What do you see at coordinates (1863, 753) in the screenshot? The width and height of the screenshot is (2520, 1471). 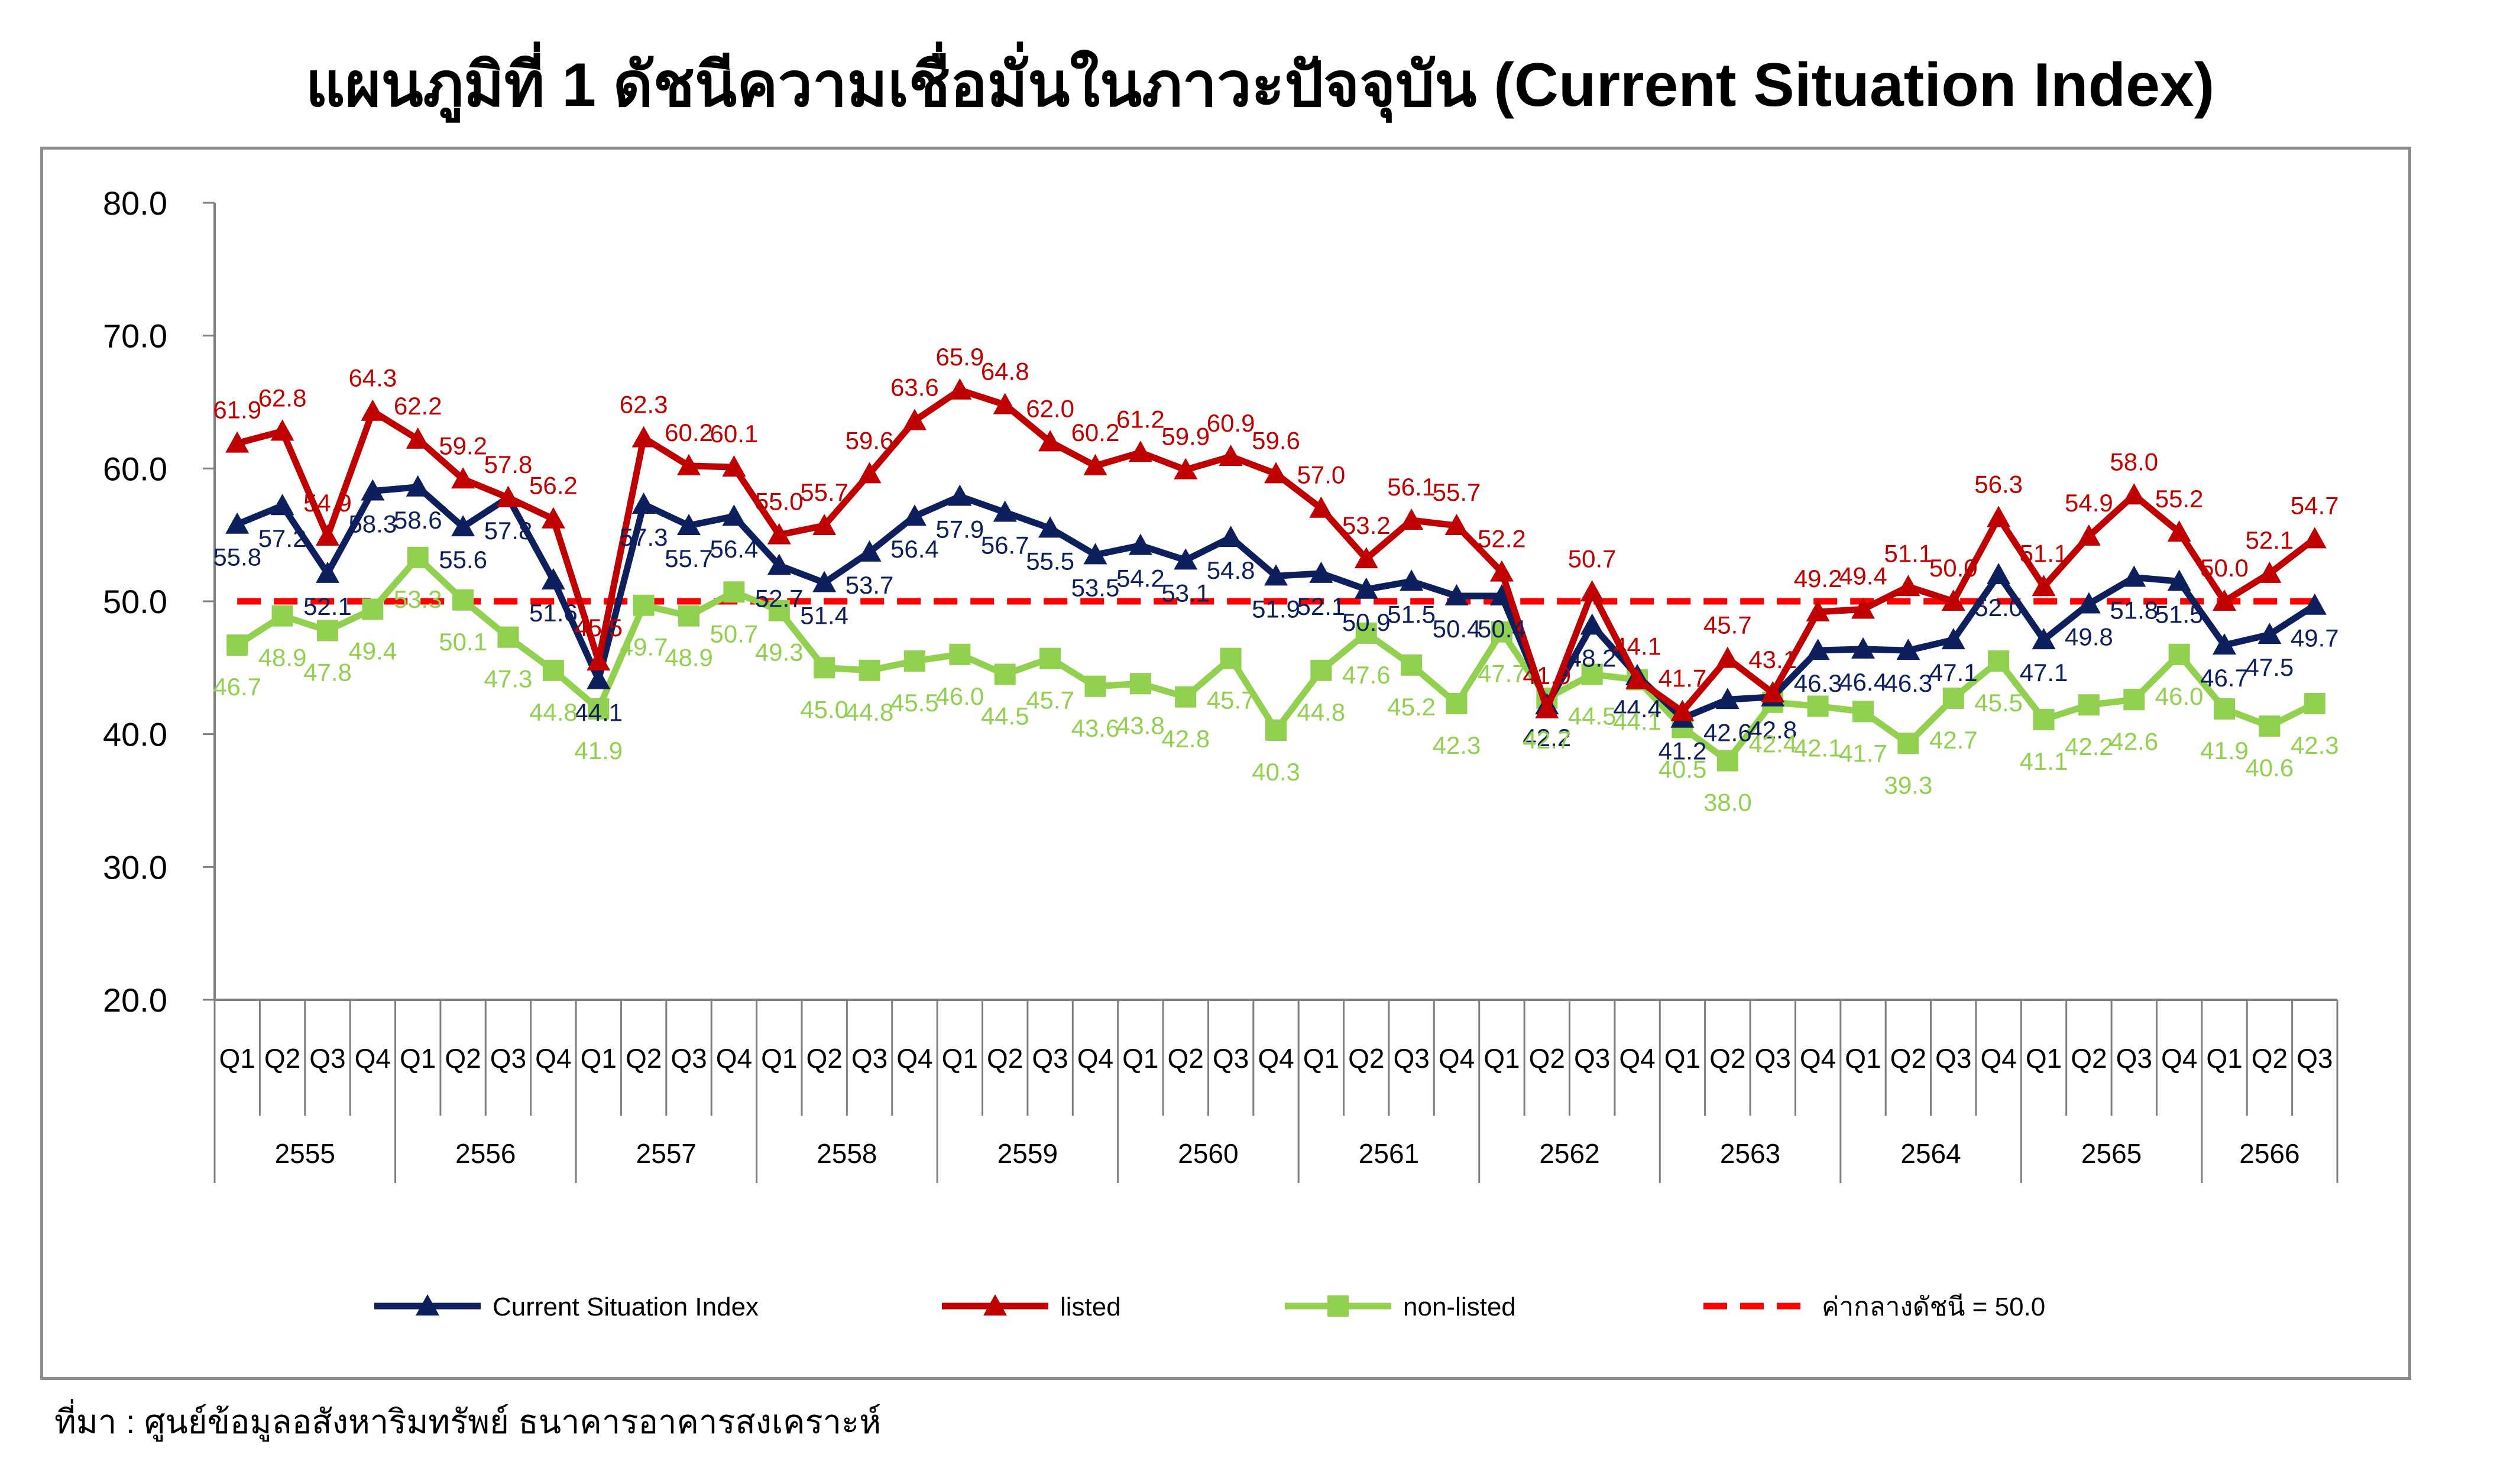 I see `nonlisted-data-label: 41.7` at bounding box center [1863, 753].